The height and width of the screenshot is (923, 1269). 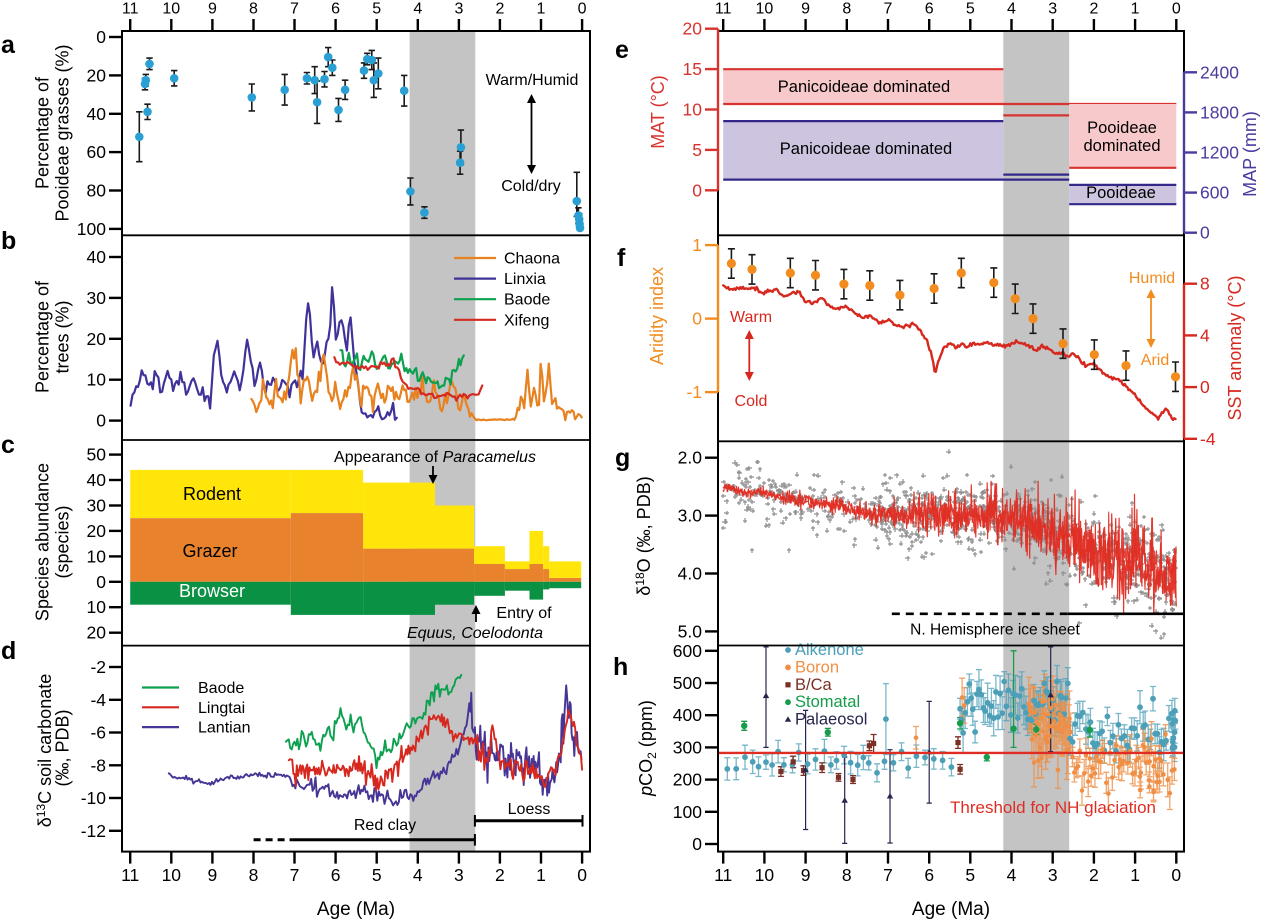 What do you see at coordinates (8, 445) in the screenshot?
I see `svg-text: c` at bounding box center [8, 445].